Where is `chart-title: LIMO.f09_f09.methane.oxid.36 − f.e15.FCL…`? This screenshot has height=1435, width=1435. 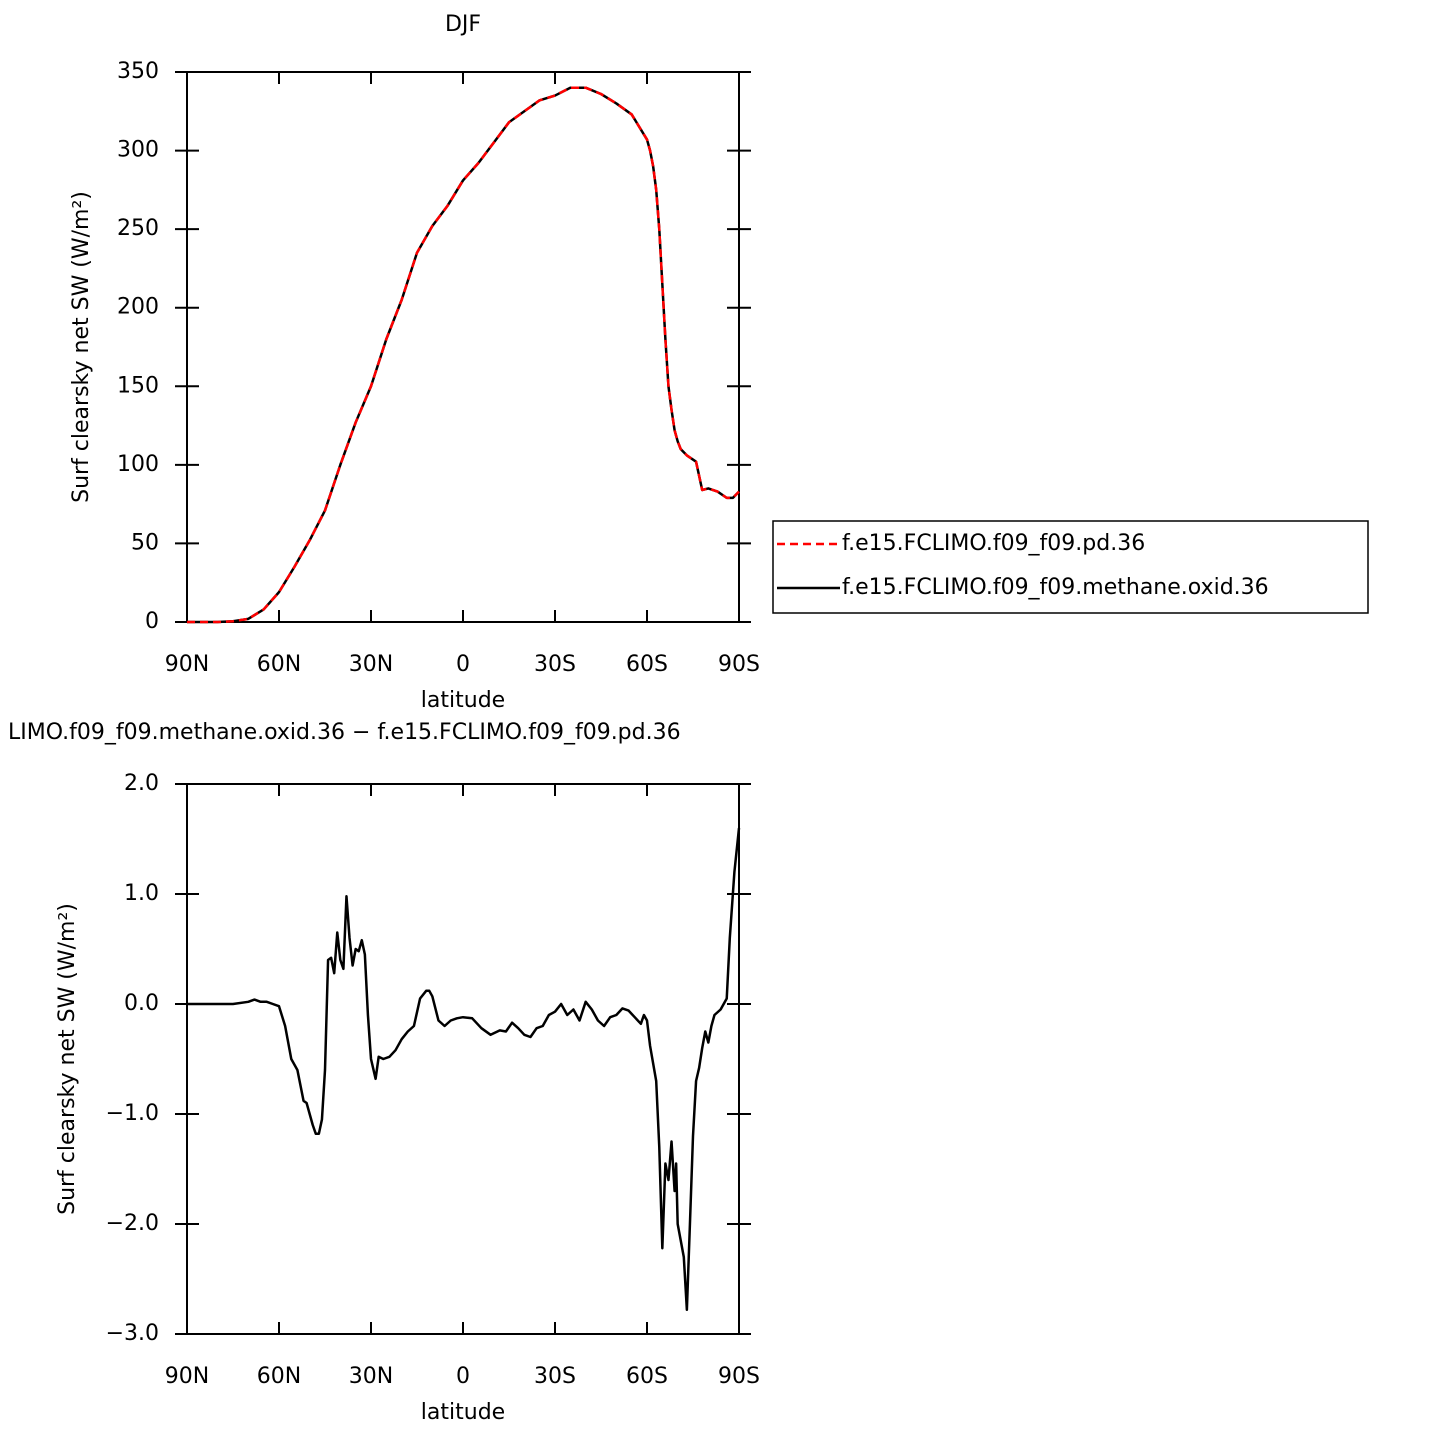 chart-title: LIMO.f09_f09.methane.oxid.36 − f.e15.FCL… is located at coordinates (344, 732).